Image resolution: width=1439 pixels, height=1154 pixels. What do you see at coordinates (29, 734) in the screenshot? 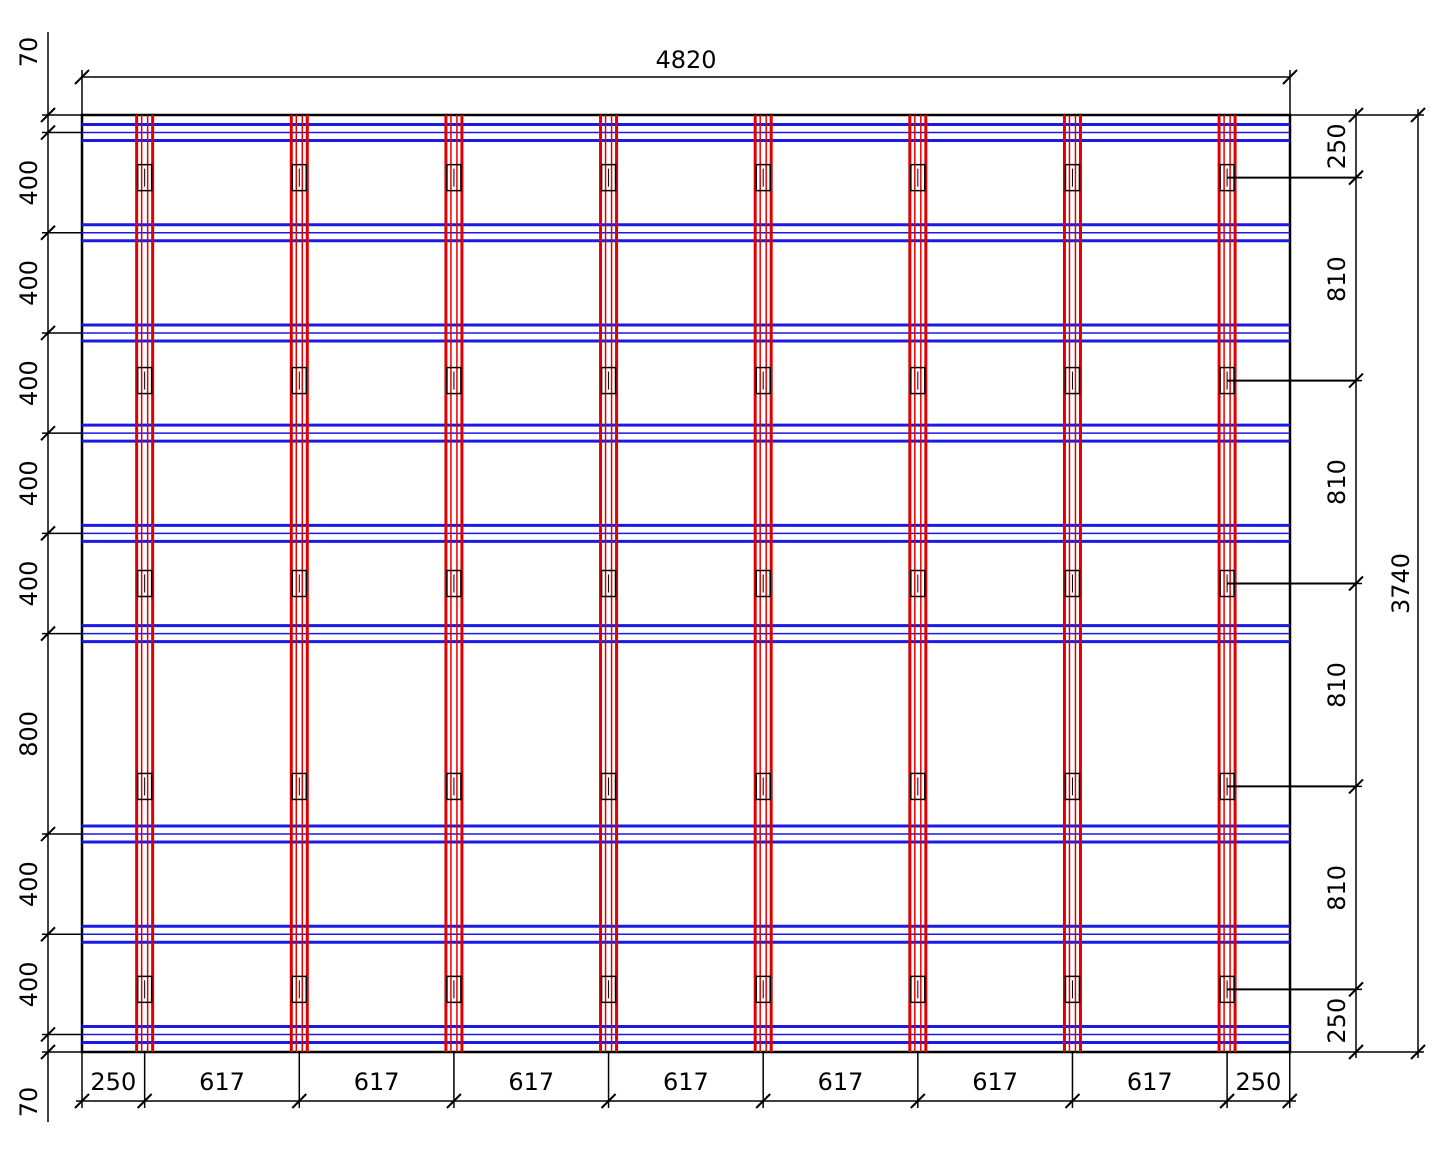
I see `dim-label: 800` at bounding box center [29, 734].